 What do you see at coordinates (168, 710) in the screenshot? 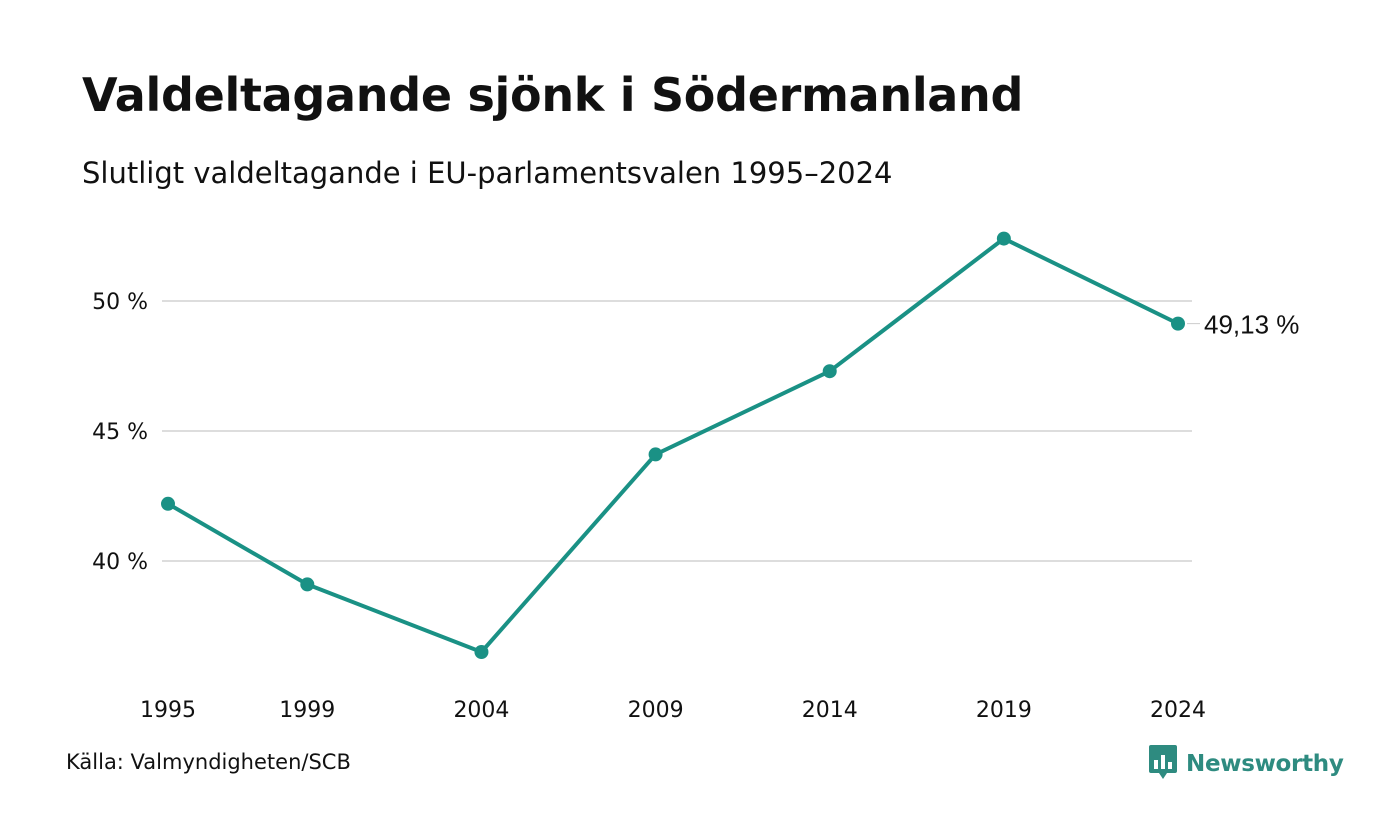
I see `x-tick-label: 1995` at bounding box center [168, 710].